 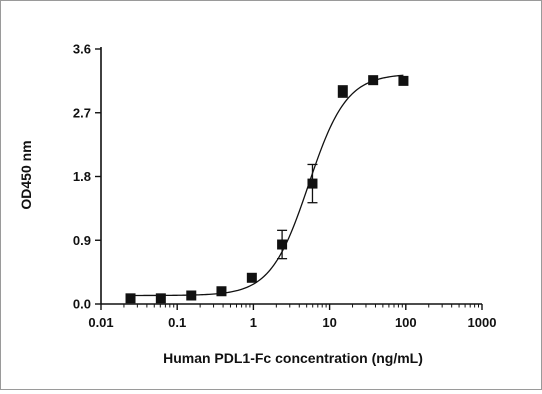 I want to click on y-tick-label: 3.6, so click(x=82, y=49).